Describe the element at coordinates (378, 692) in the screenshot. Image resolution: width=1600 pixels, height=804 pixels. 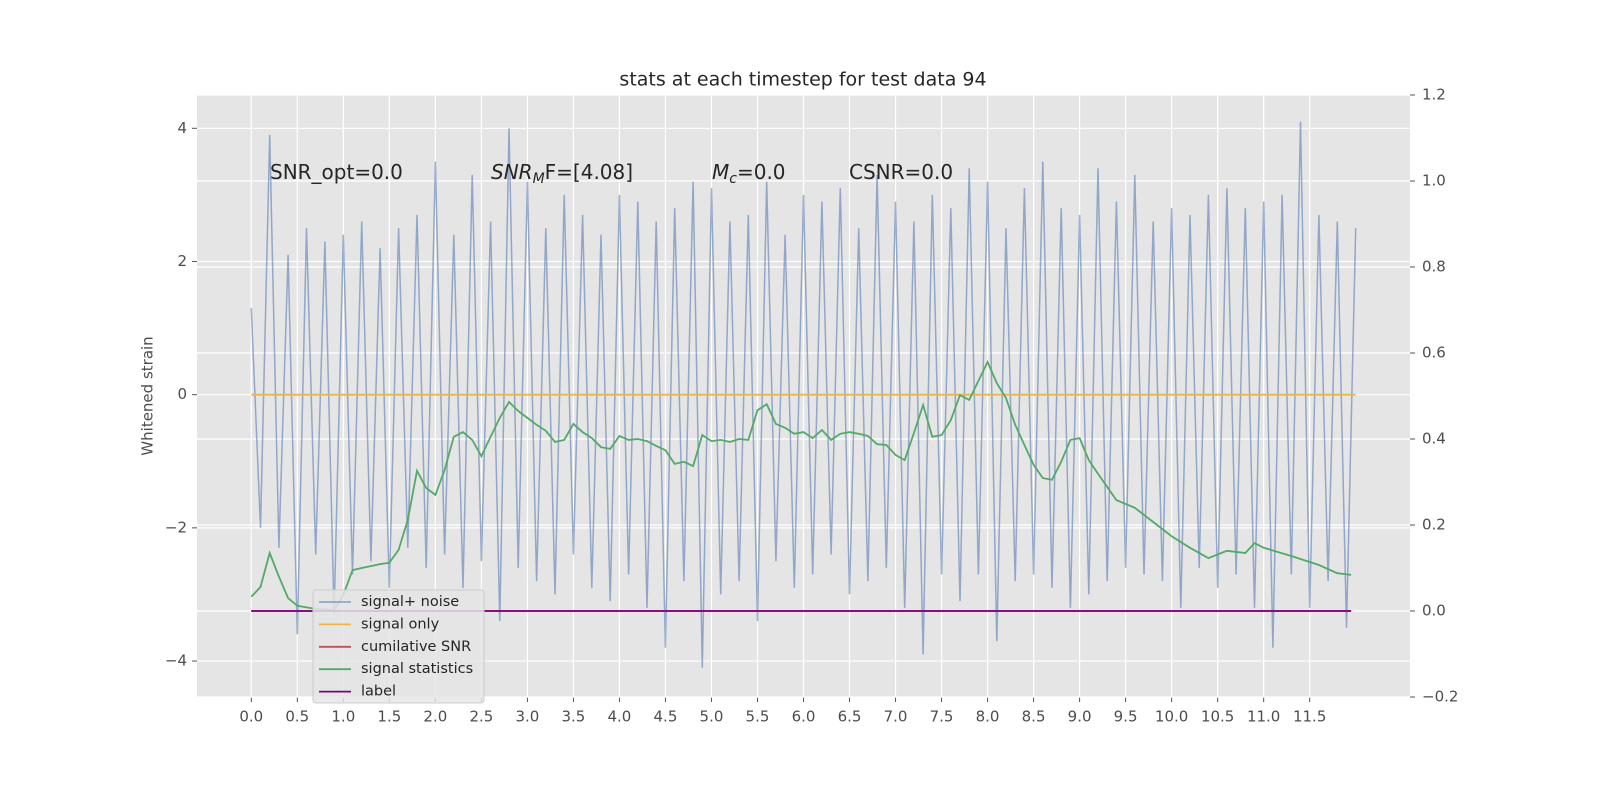
I see `legend-label: label` at that location.